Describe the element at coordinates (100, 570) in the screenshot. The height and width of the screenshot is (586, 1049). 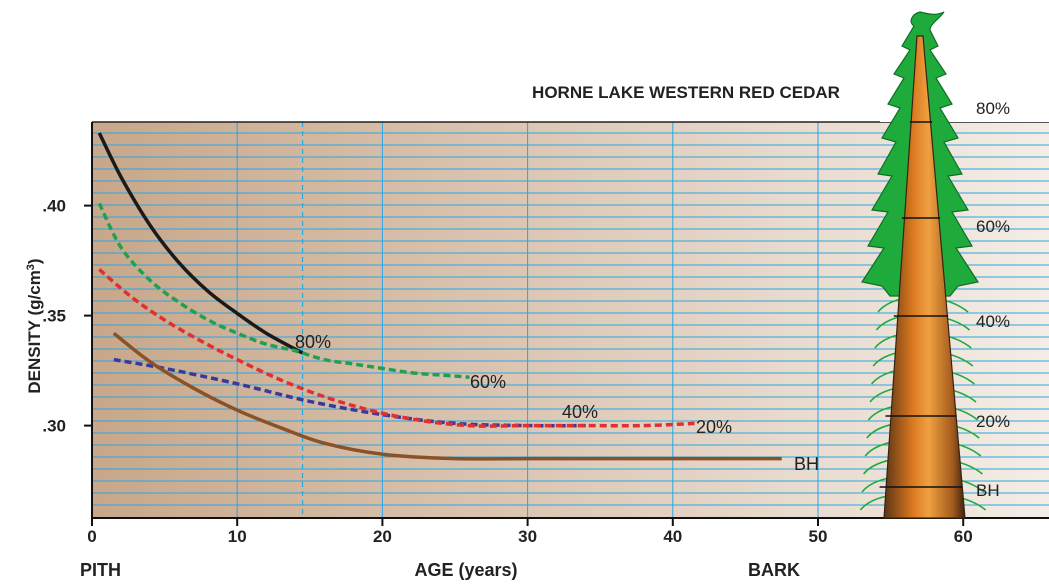
I see `pith-label: PITH` at that location.